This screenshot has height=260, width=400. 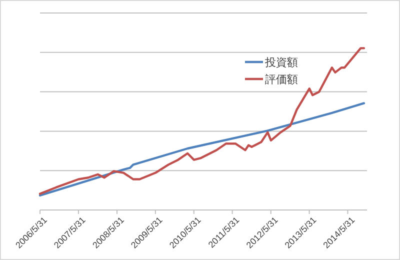 I want to click on legend-label: 評価額, so click(x=281, y=79).